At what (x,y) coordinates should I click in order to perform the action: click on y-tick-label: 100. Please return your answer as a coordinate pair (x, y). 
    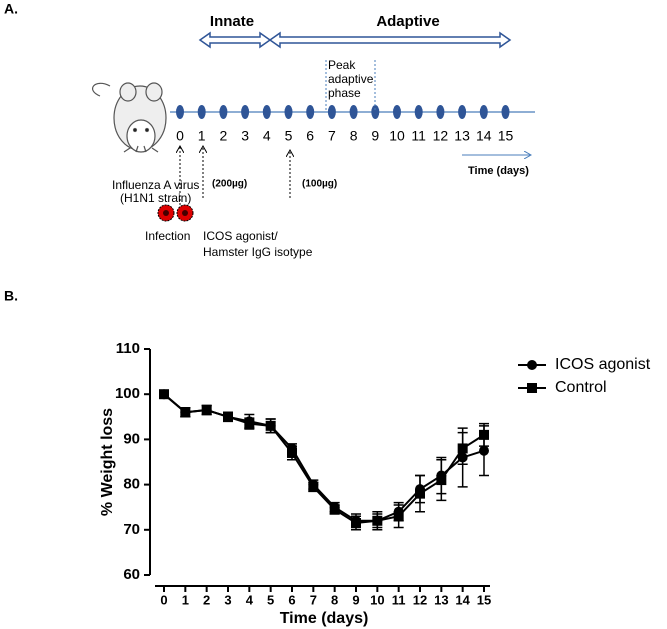
    Looking at the image, I should click on (127, 393).